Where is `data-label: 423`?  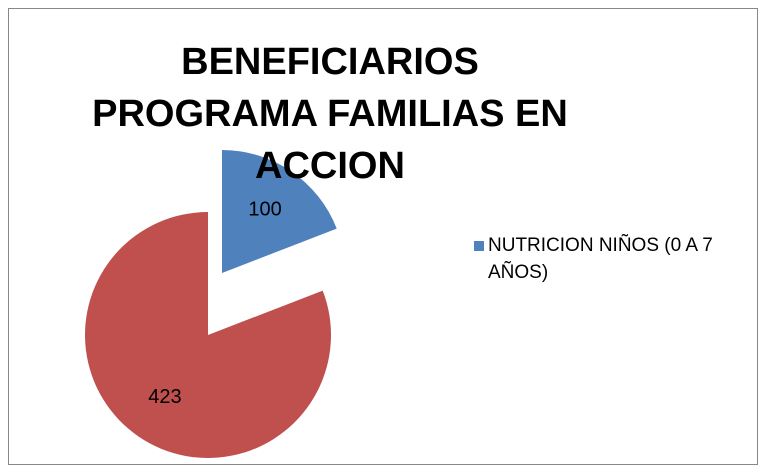 data-label: 423 is located at coordinates (164, 397).